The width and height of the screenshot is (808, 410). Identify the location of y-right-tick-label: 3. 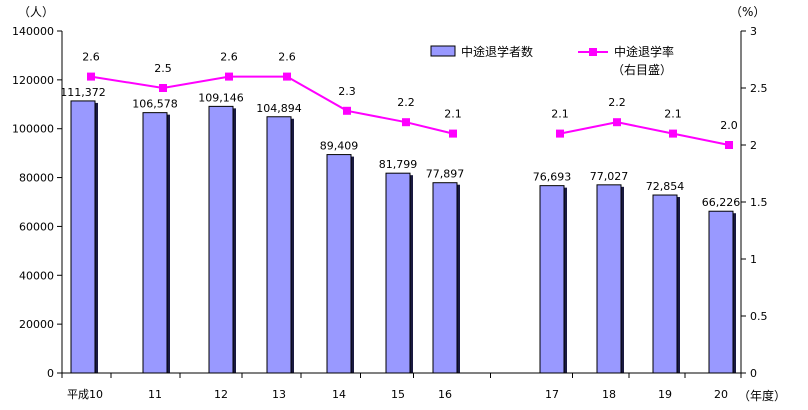
(753, 31).